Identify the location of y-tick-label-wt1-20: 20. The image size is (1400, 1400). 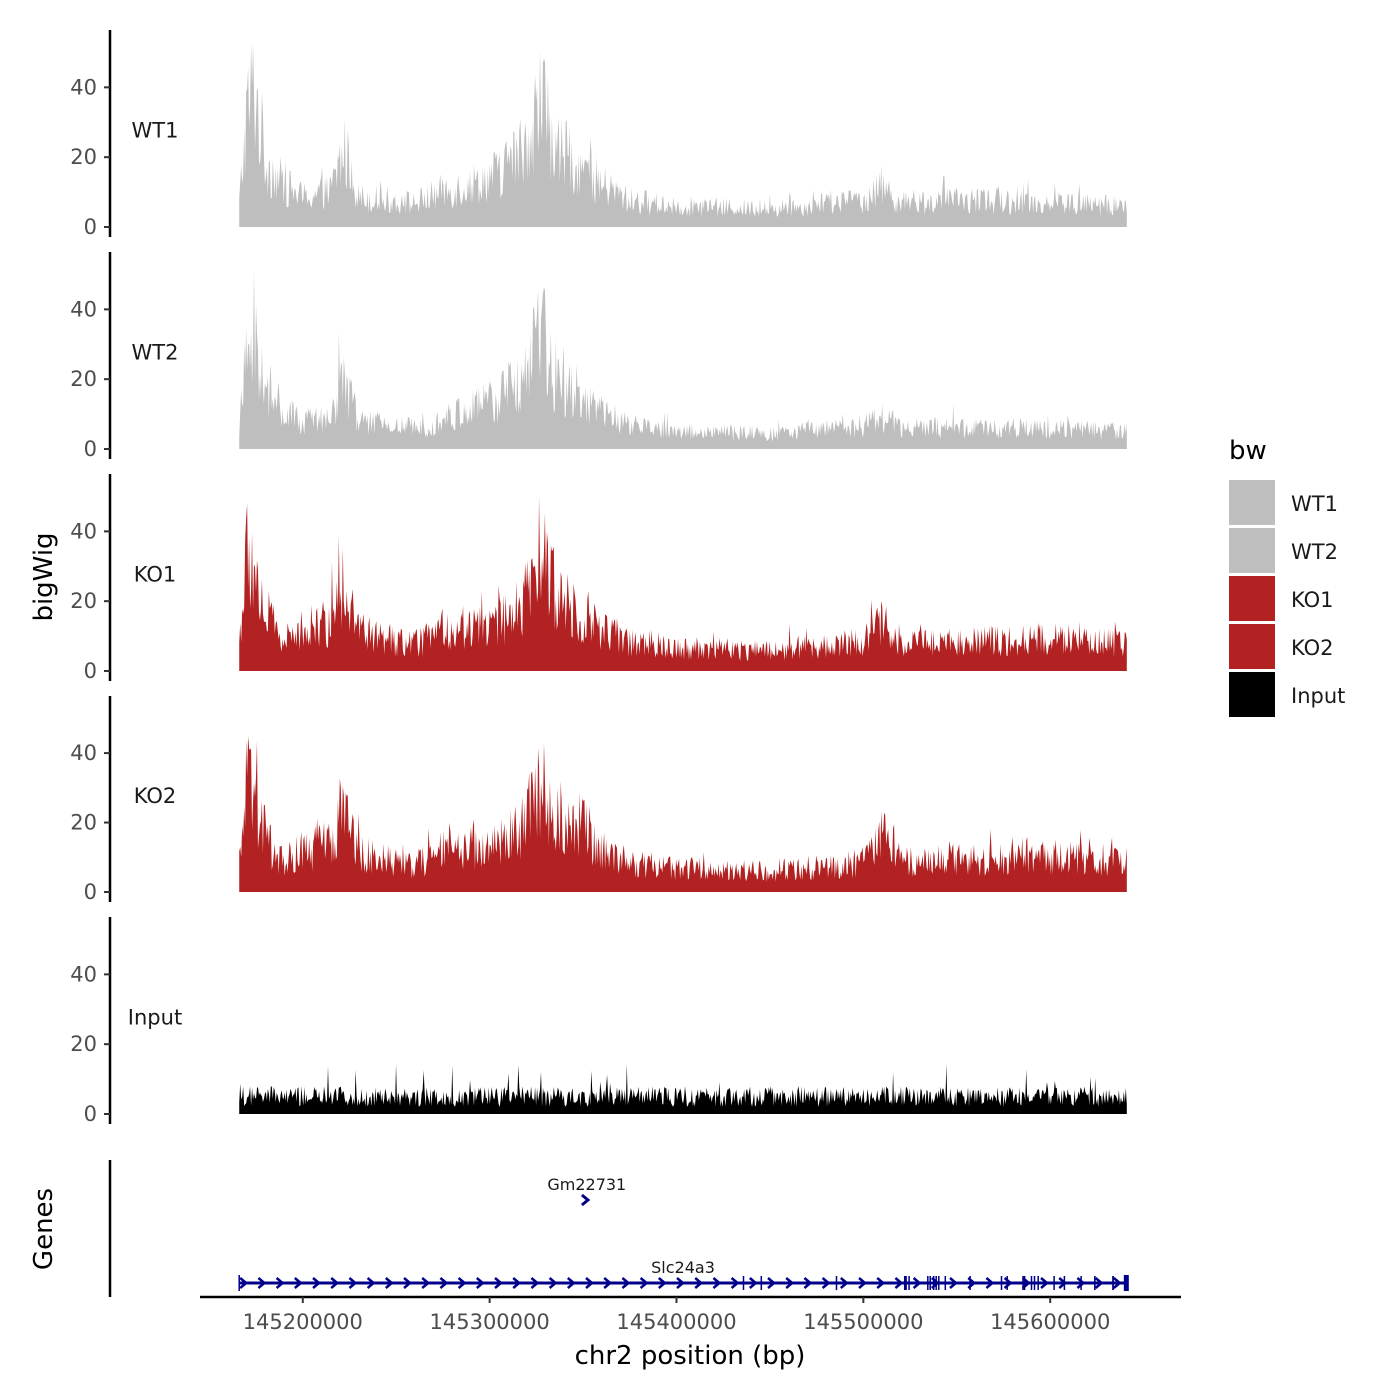
(83, 157).